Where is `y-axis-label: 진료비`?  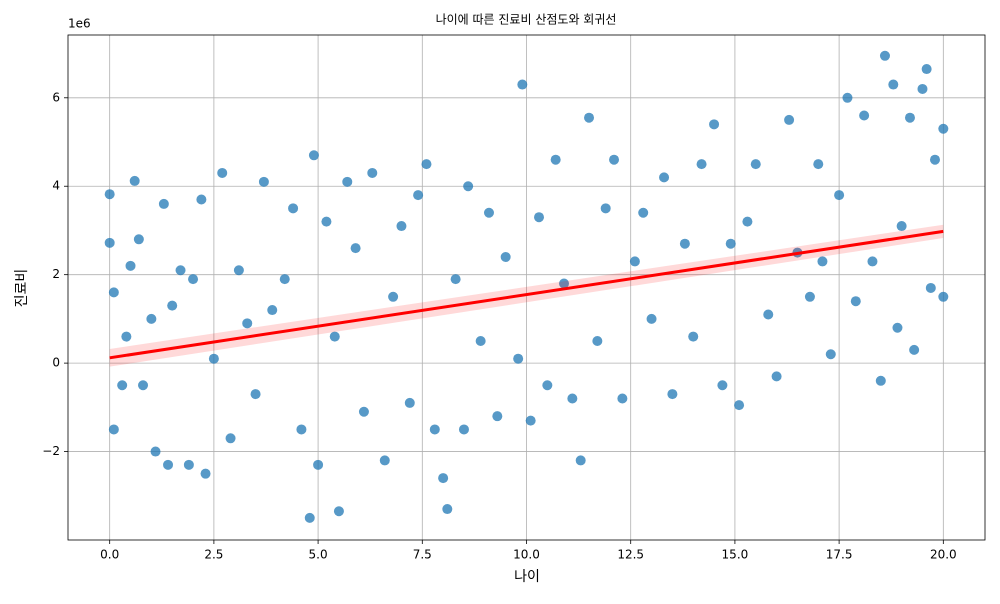 y-axis-label: 진료비 is located at coordinates (22, 288).